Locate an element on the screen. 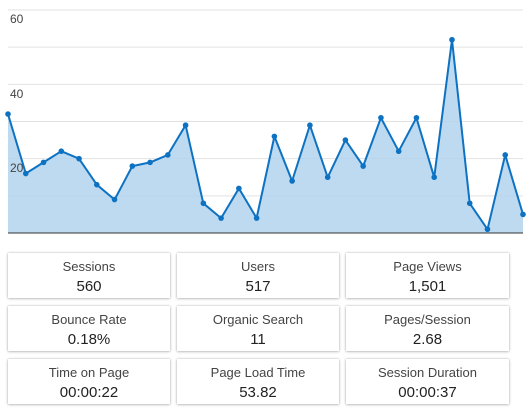 Image resolution: width=532 pixels, height=418 pixels. metric-value: 53.82 is located at coordinates (258, 392).